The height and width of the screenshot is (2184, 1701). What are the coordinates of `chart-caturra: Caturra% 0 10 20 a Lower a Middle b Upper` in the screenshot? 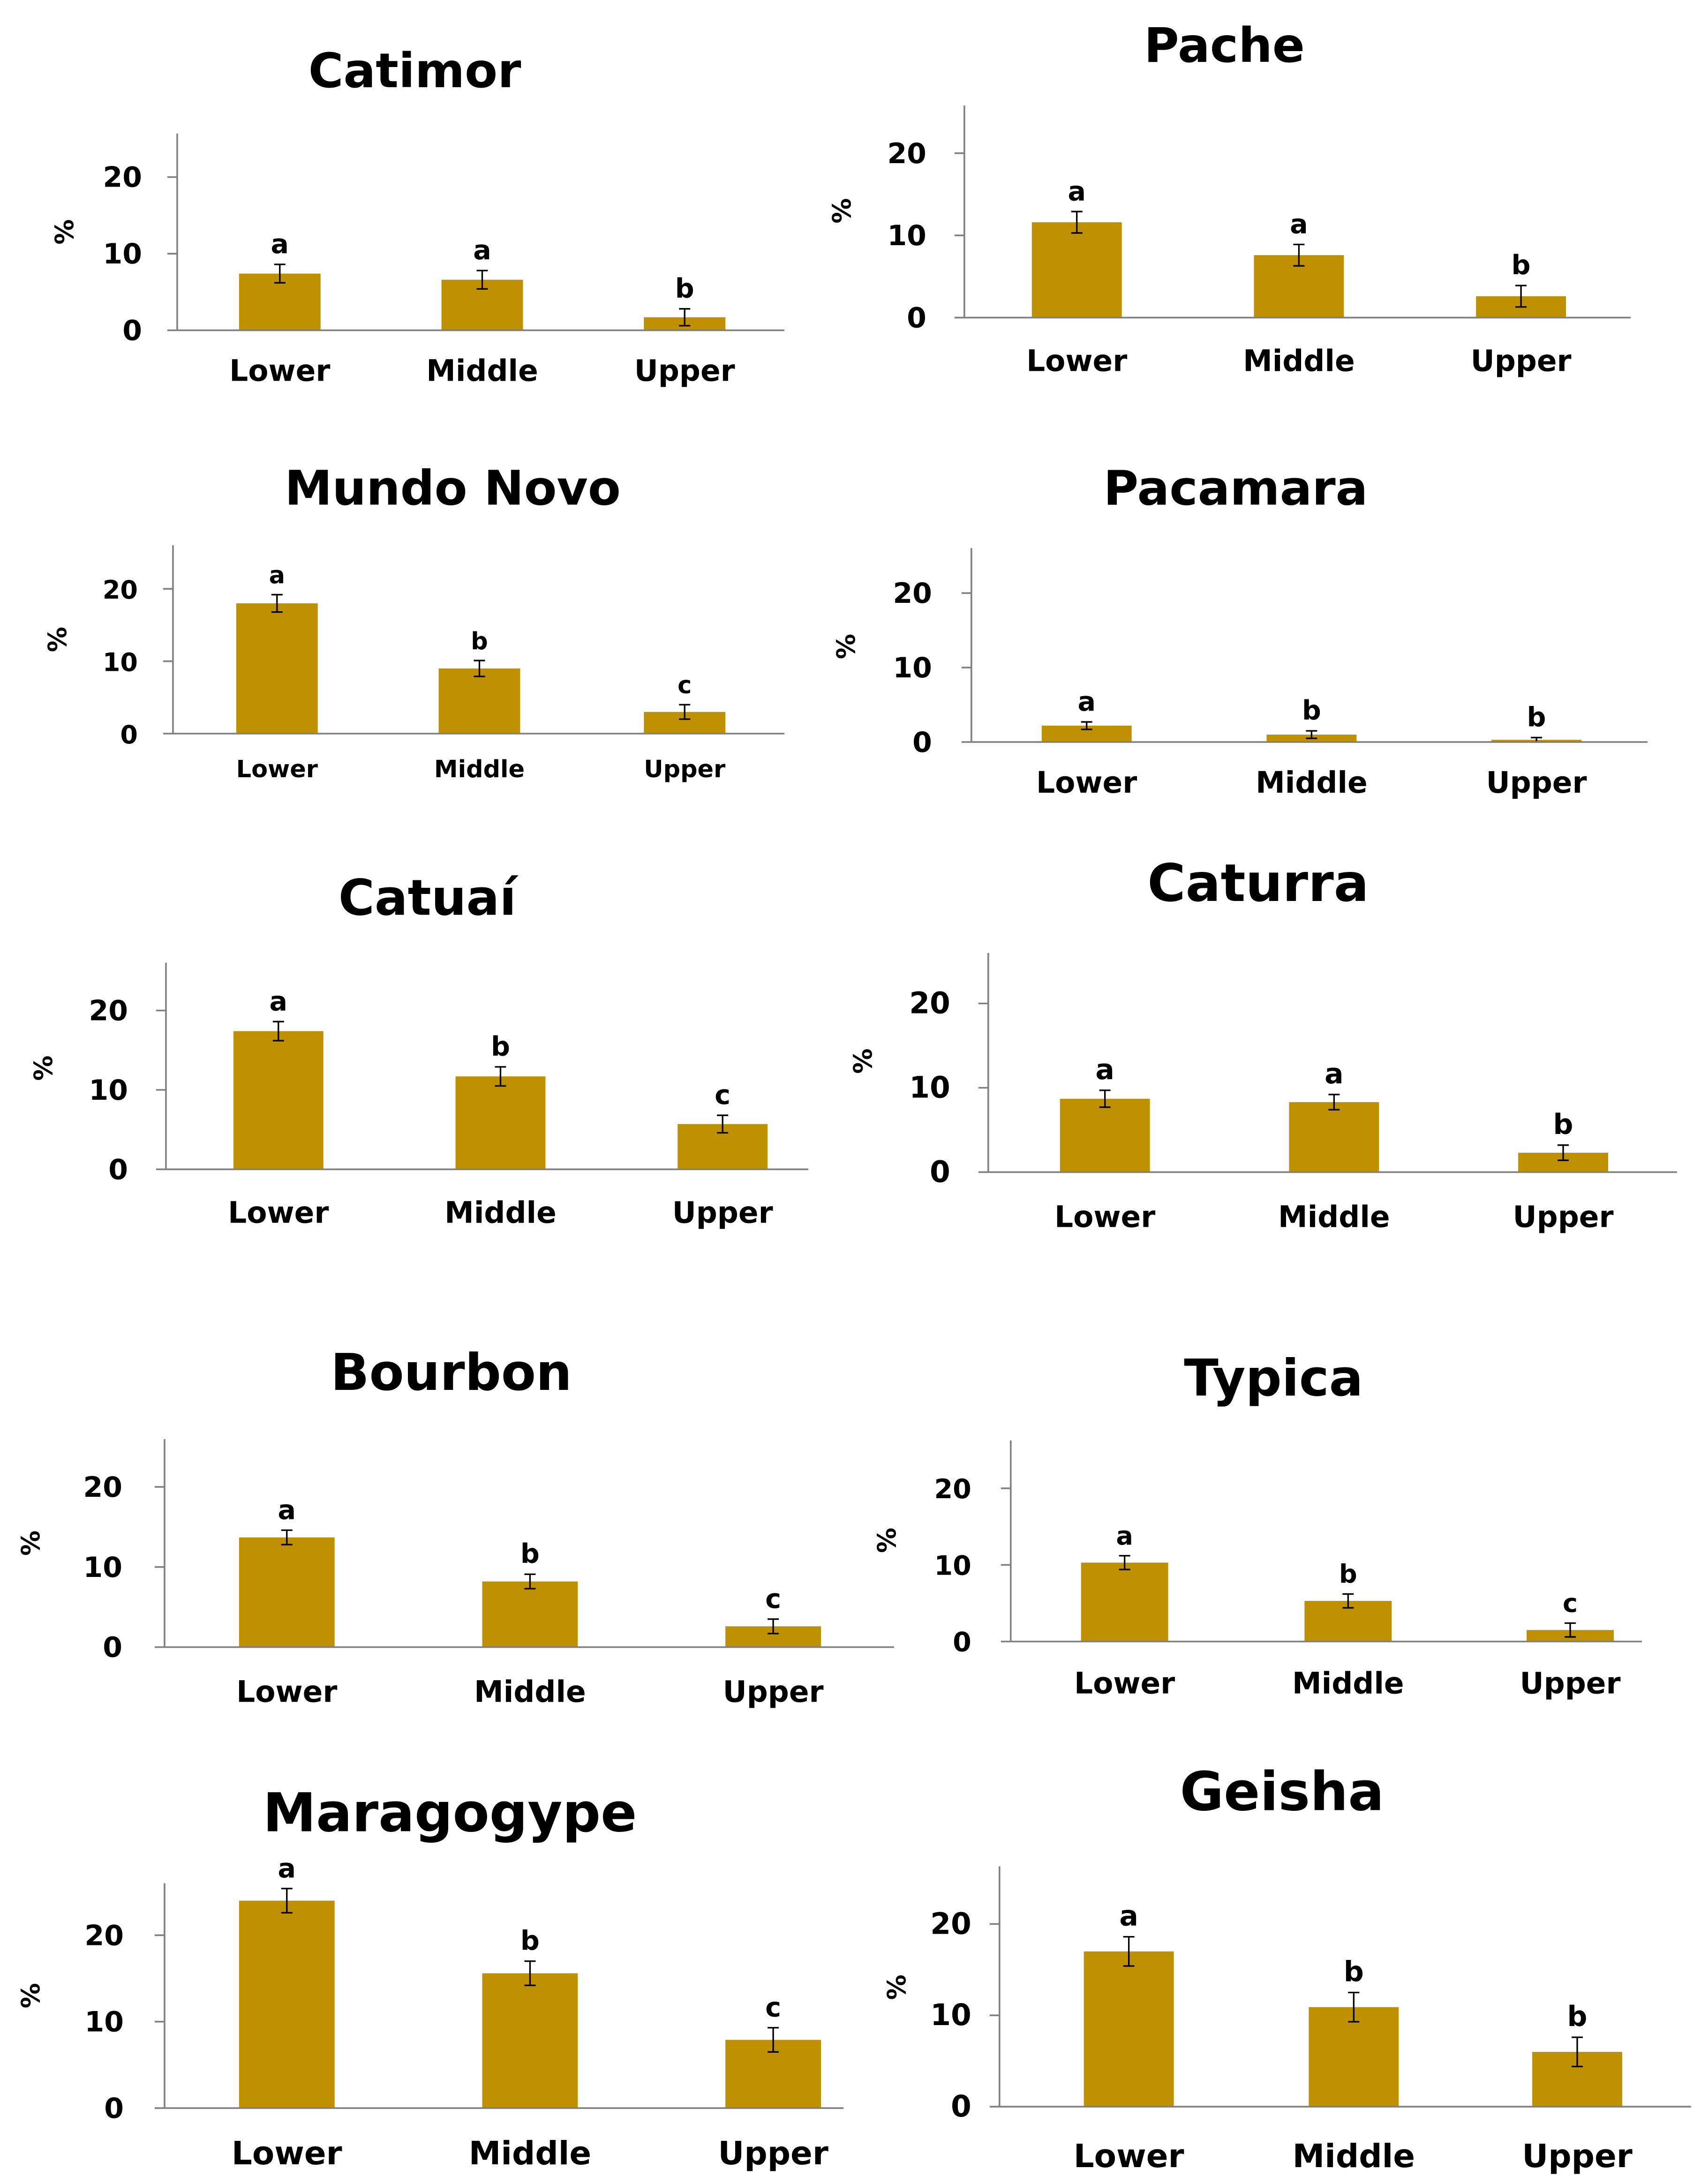 It's located at (1262, 1043).